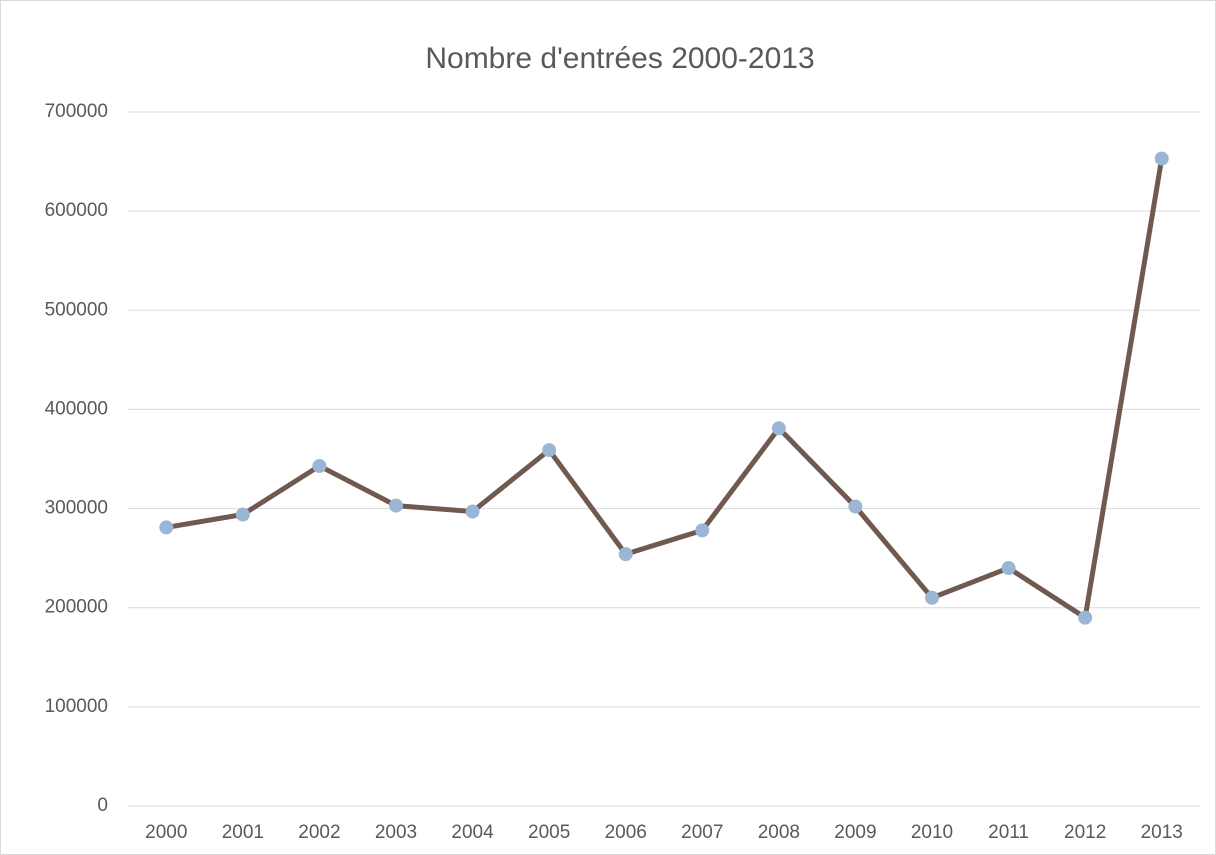  Describe the element at coordinates (76, 309) in the screenshot. I see `y-tick-label: 500000` at that location.